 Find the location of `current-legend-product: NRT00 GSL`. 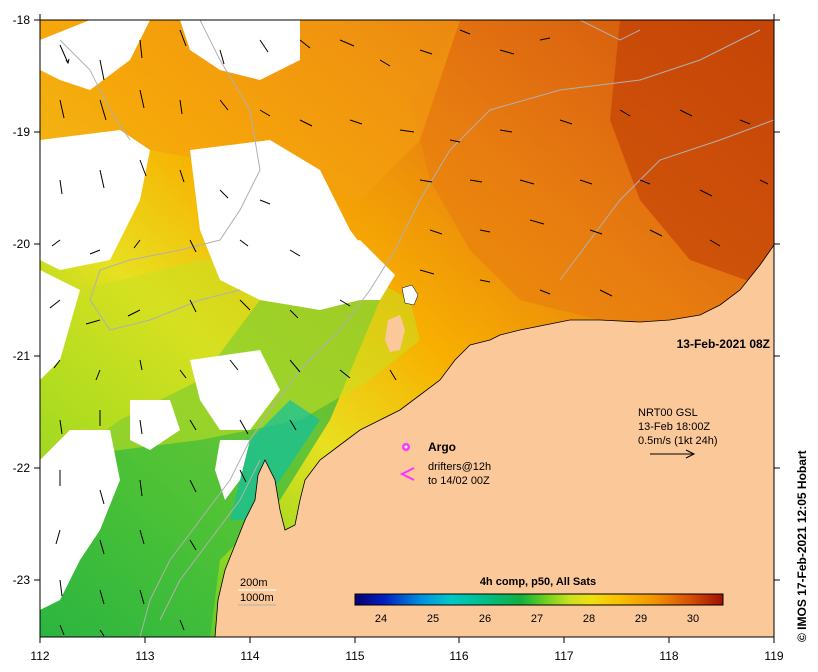

current-legend-product: NRT00 GSL is located at coordinates (668, 413).